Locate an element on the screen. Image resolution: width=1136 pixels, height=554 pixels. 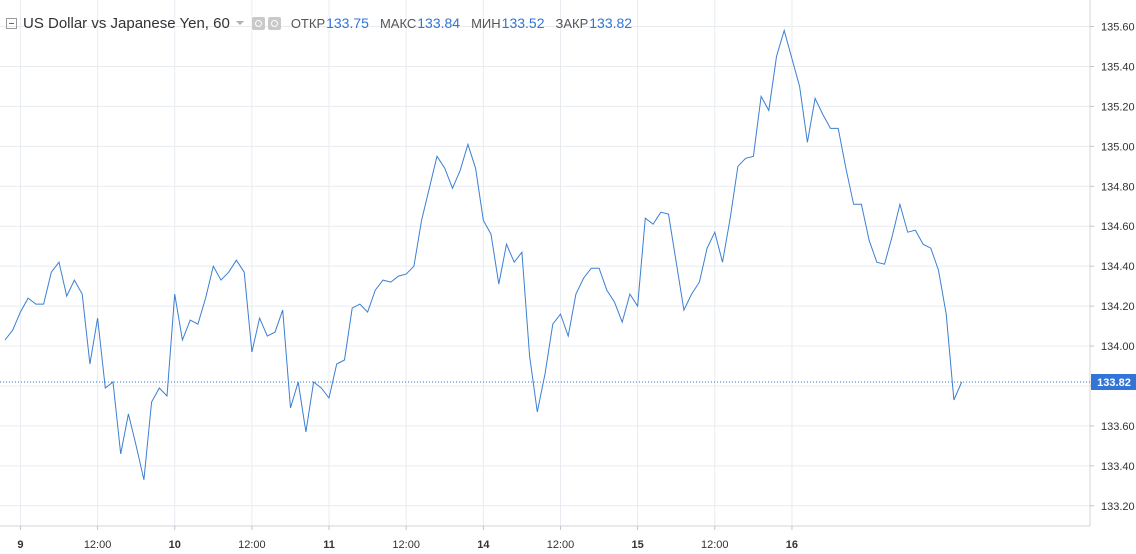
close-label: ЗАКР is located at coordinates (572, 23).